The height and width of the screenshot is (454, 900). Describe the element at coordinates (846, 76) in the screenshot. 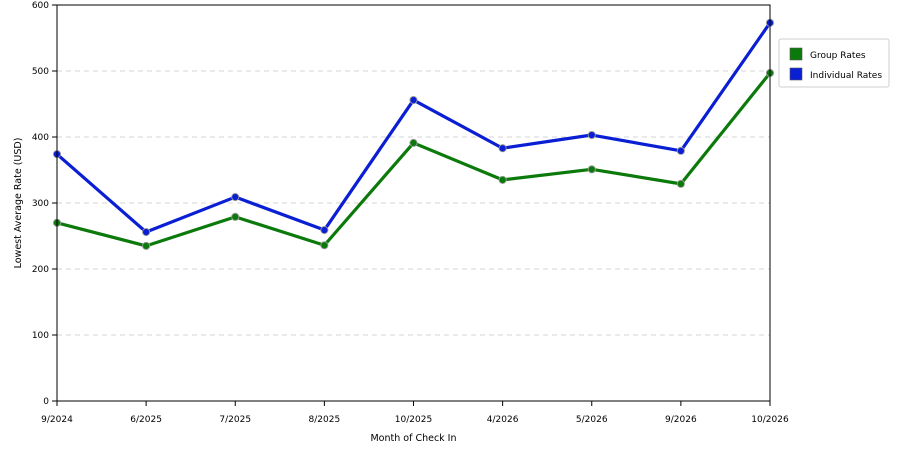

I see `legend-label: Individual Rates` at that location.